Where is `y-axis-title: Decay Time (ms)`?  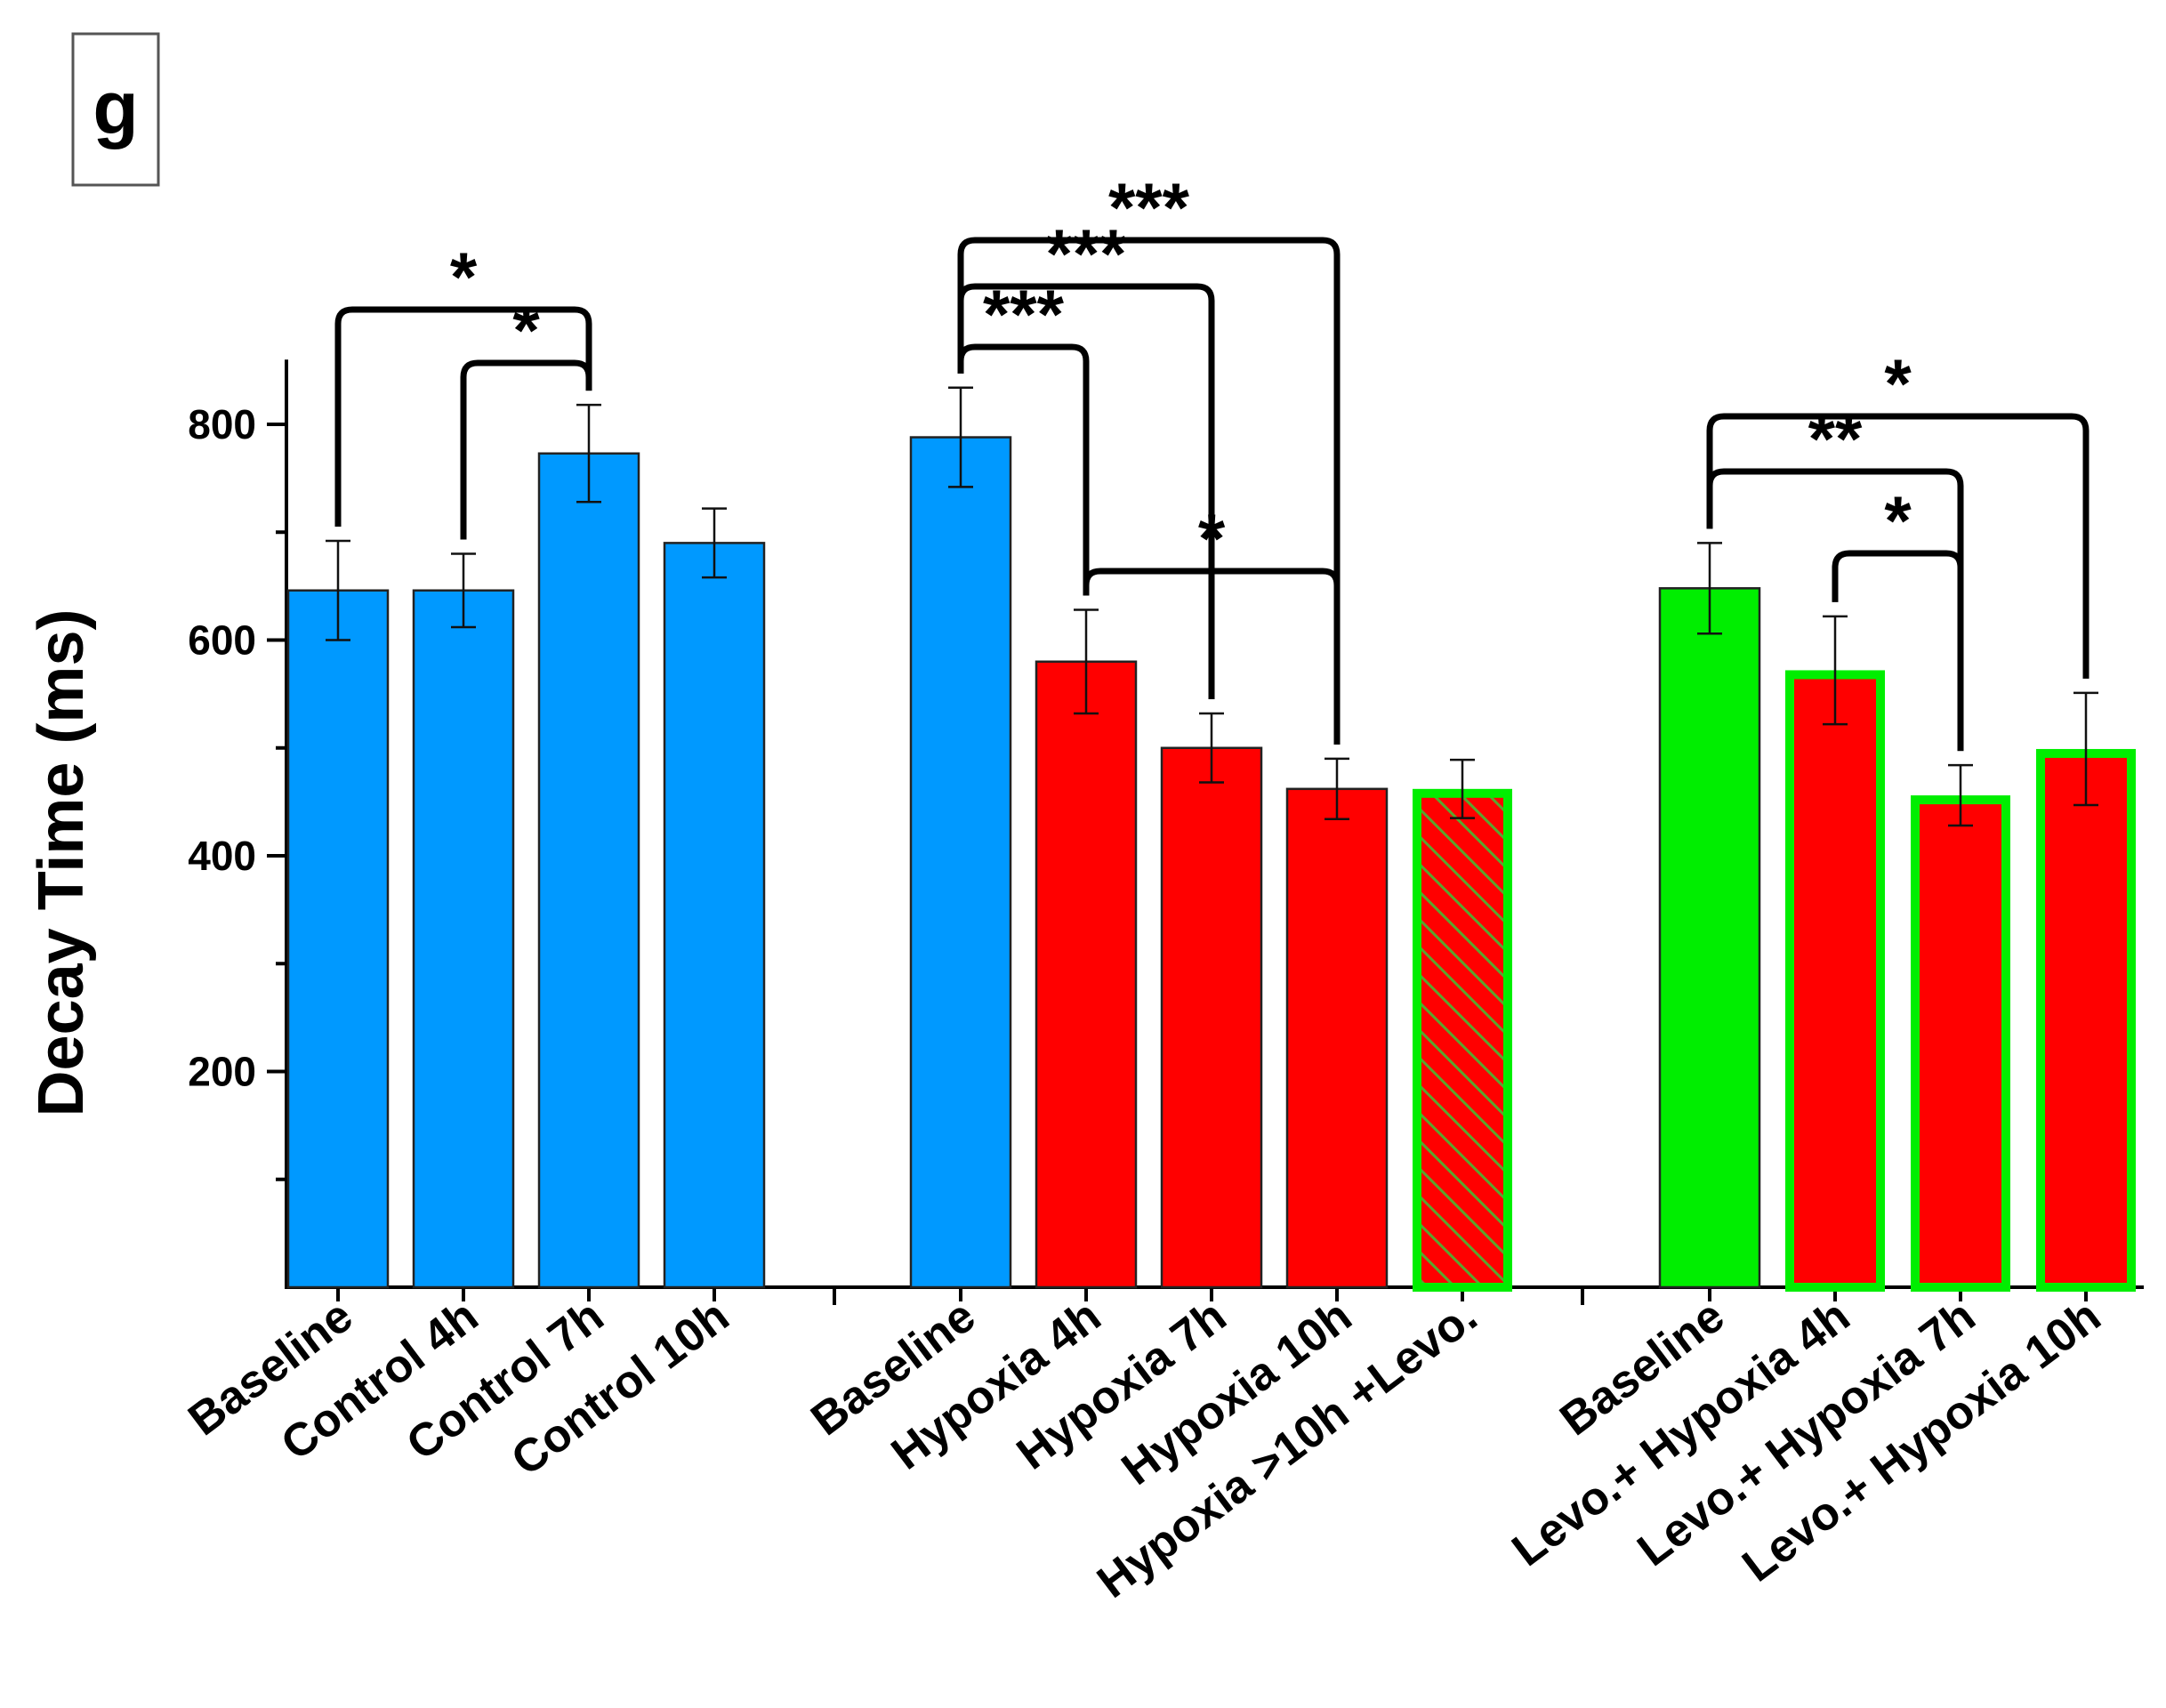 y-axis-title: Decay Time (ms) is located at coordinates (61, 863).